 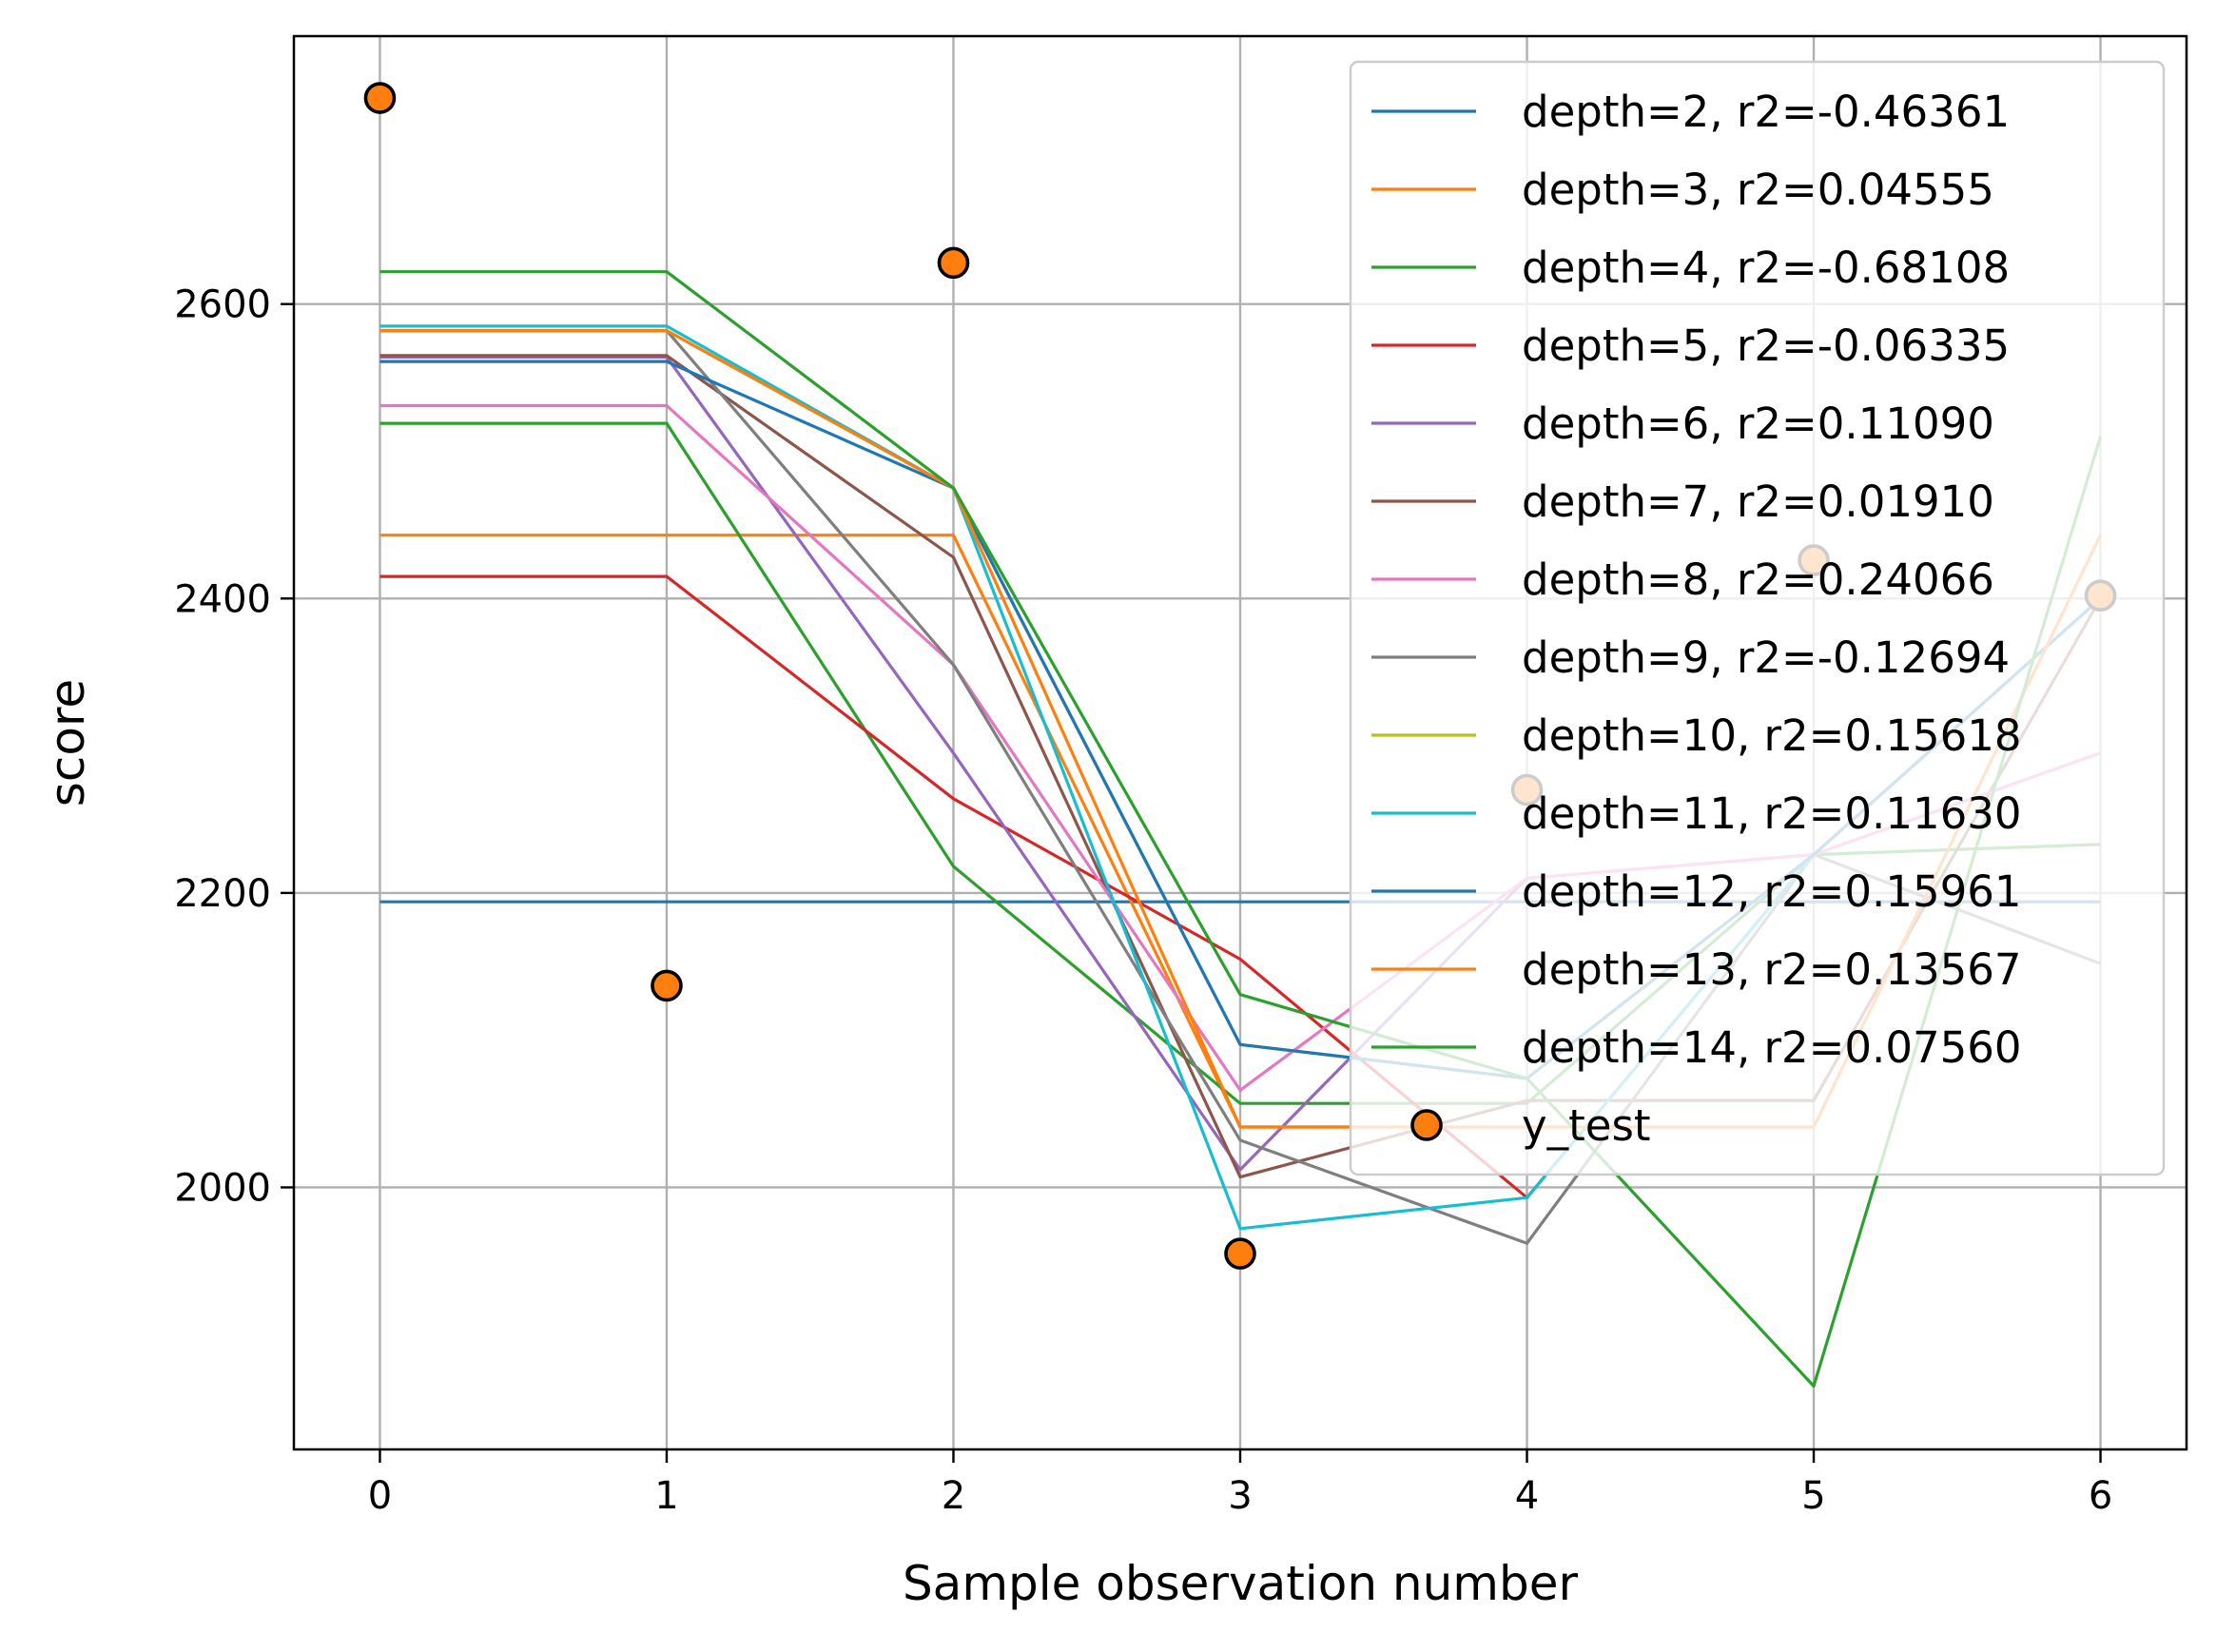 What do you see at coordinates (1766, 112) in the screenshot?
I see `legend-label-0: depth=2, r2=-0.46361` at bounding box center [1766, 112].